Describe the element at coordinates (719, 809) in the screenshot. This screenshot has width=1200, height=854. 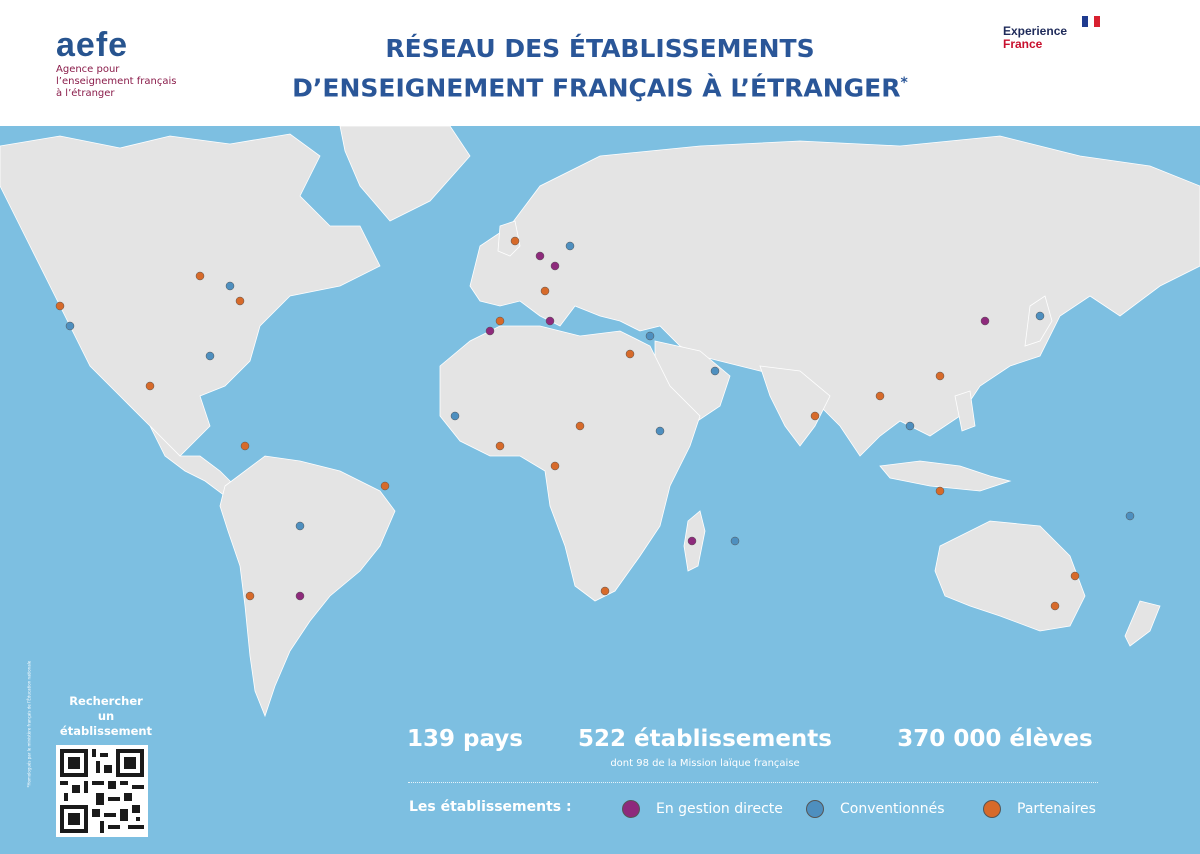
I see `legend-label: En gestion directe` at that location.